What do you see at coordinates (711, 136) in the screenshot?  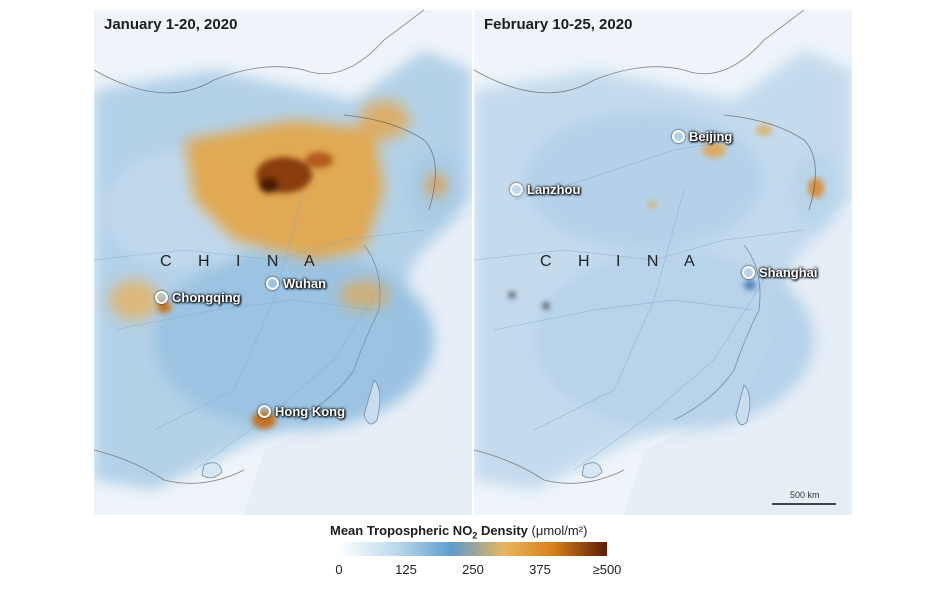 I see `city-name: Beijing` at bounding box center [711, 136].